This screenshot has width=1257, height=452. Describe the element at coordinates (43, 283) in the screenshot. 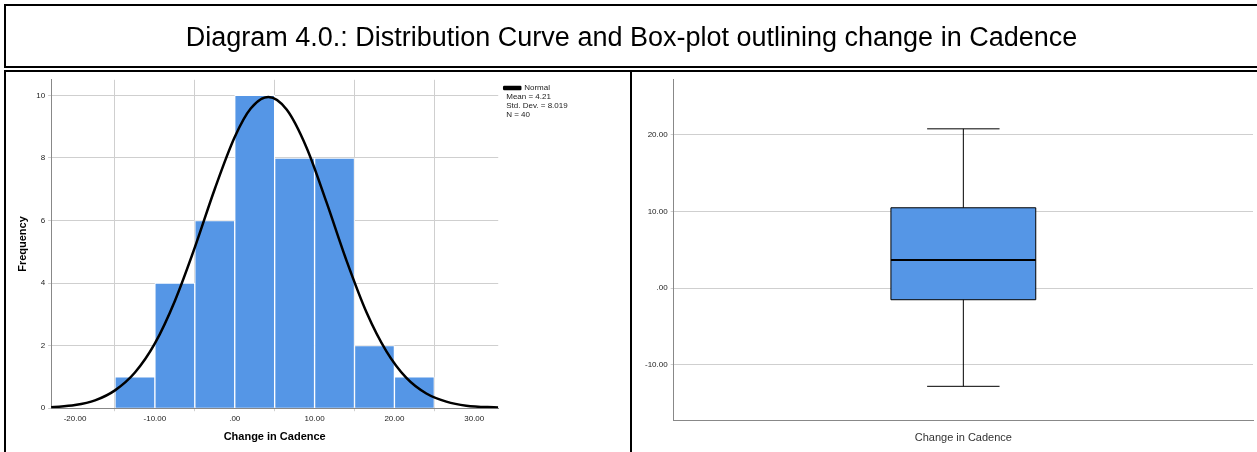

I see `y-tick-label: 4` at that location.